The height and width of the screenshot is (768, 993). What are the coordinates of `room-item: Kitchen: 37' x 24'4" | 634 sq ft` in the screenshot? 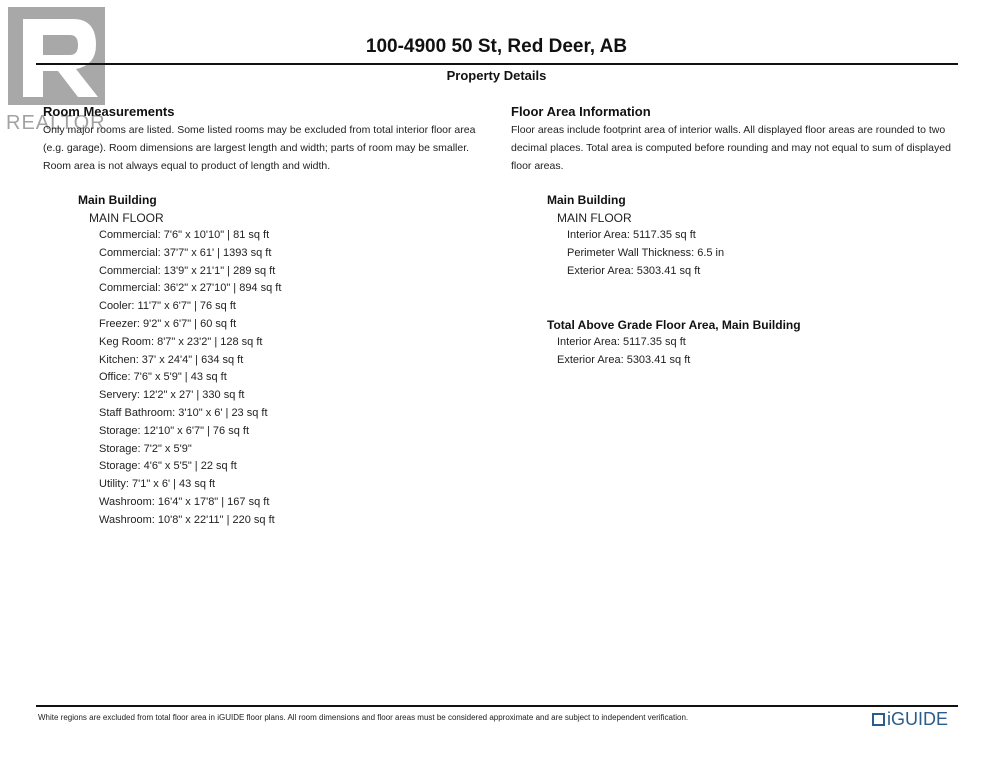 It's located at (171, 359).